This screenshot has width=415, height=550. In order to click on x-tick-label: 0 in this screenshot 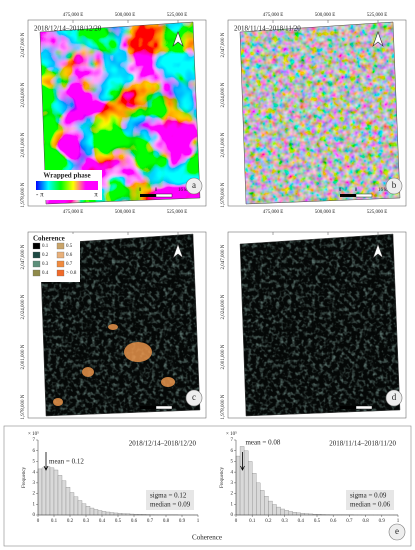, I will do `click(236, 521)`.